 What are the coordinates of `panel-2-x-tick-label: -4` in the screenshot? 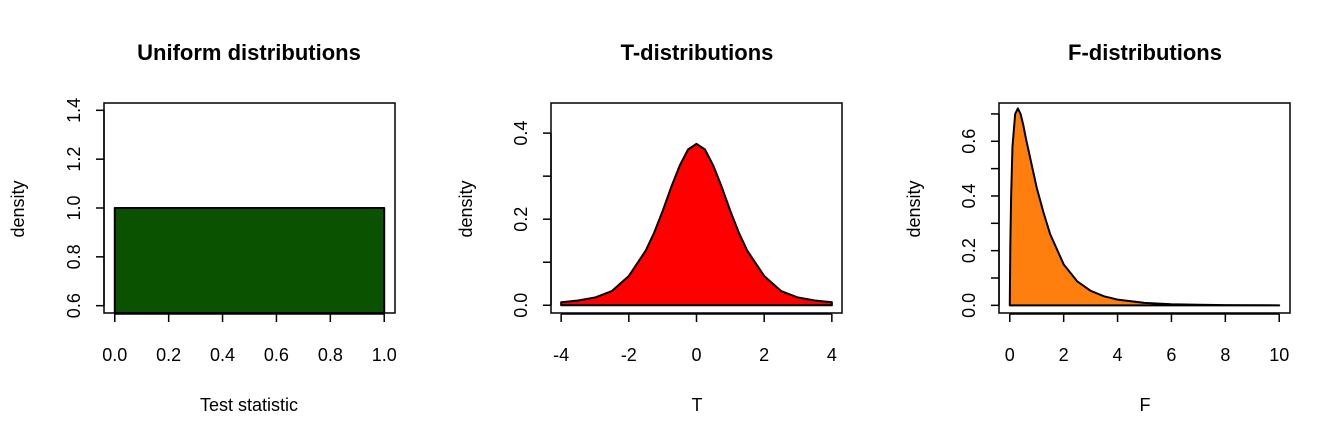 It's located at (561, 355).